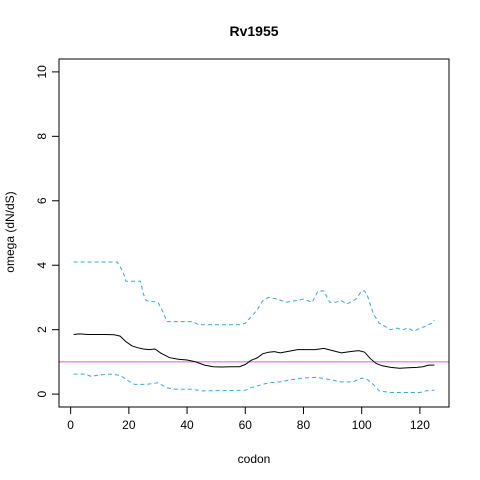  I want to click on x-tick-label: 20, so click(129, 425).